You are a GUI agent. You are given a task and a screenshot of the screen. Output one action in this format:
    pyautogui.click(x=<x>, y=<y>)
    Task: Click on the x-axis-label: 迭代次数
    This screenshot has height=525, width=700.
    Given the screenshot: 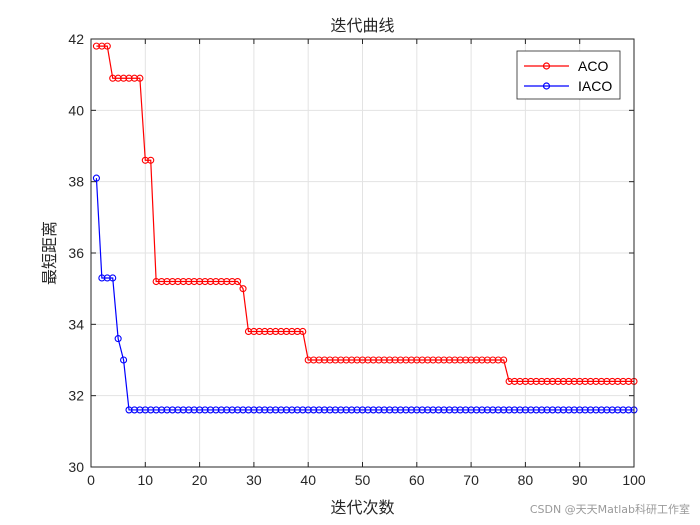 What is the action you would take?
    pyautogui.click(x=362, y=507)
    